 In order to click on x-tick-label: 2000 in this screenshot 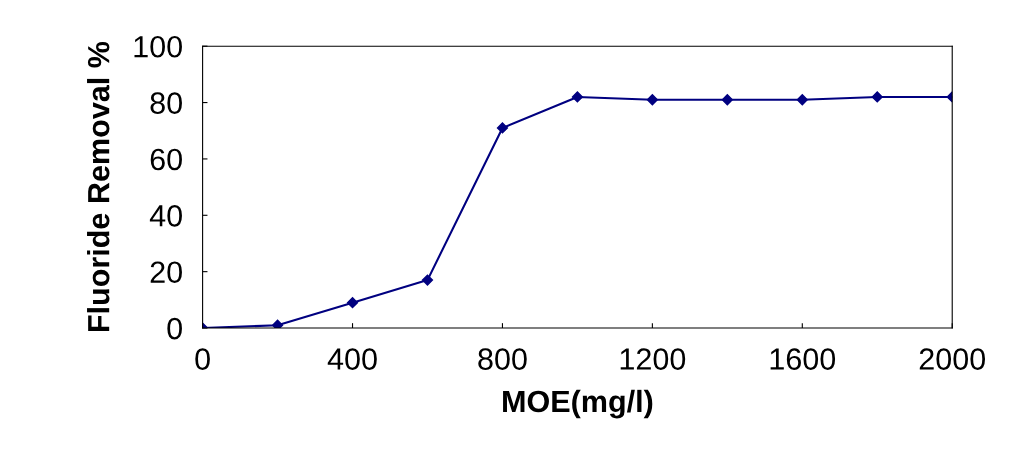, I will do `click(952, 359)`.